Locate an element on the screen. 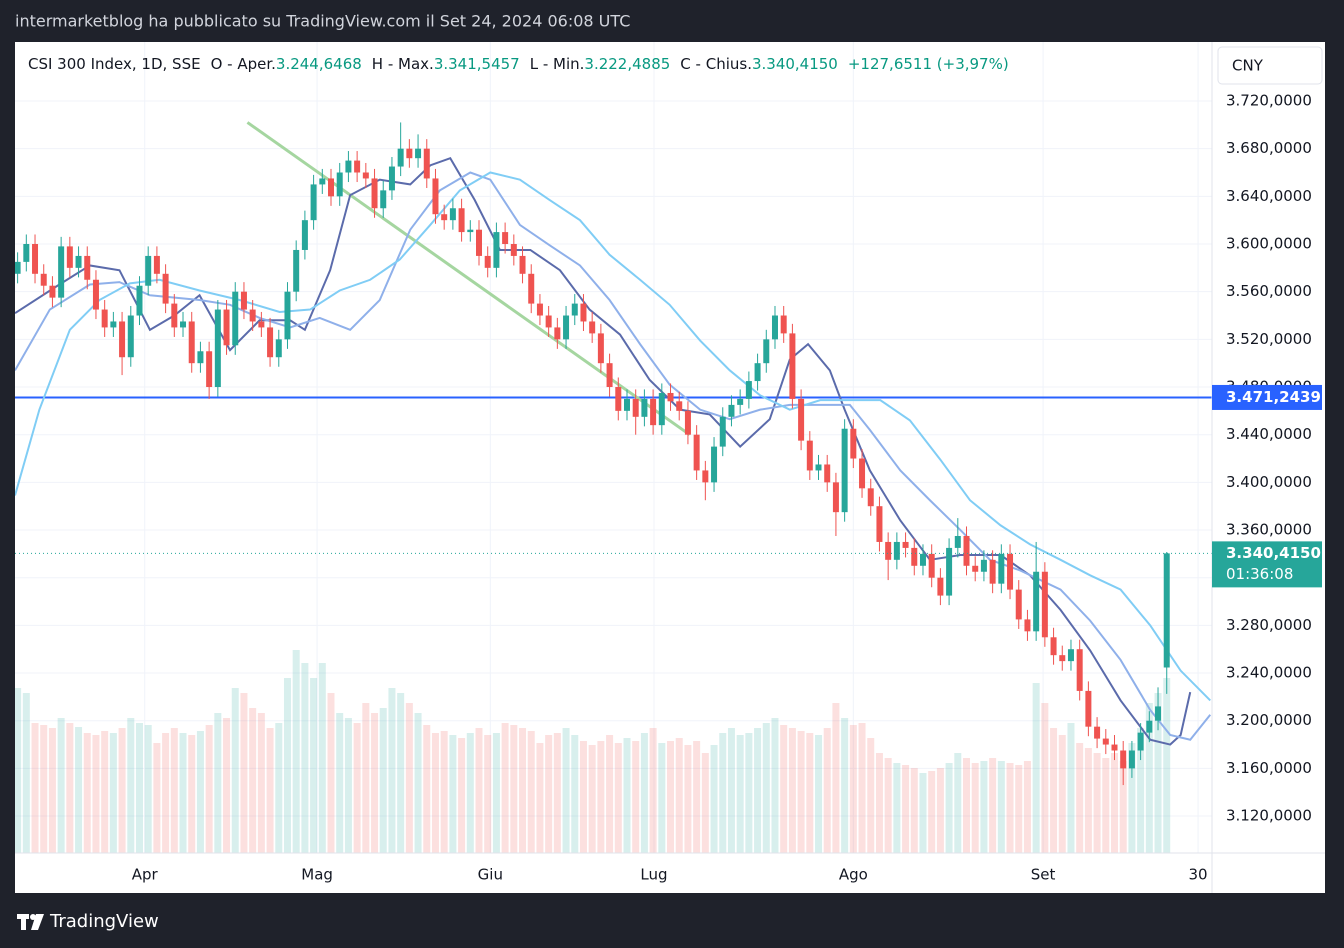 The height and width of the screenshot is (948, 1344). change-value: +127,6511 (+3,97%) is located at coordinates (928, 64).